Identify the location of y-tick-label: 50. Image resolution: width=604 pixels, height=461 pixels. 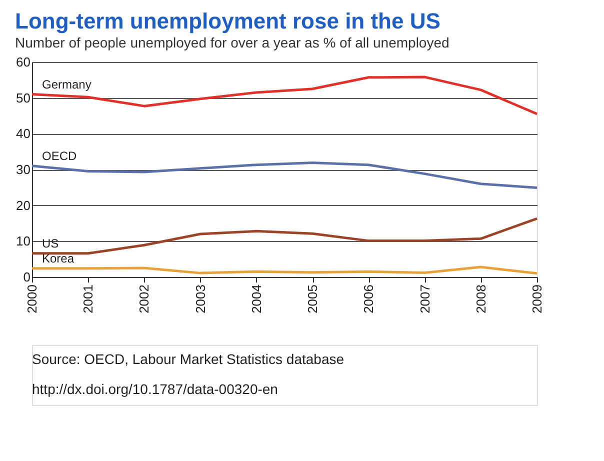
(23, 98).